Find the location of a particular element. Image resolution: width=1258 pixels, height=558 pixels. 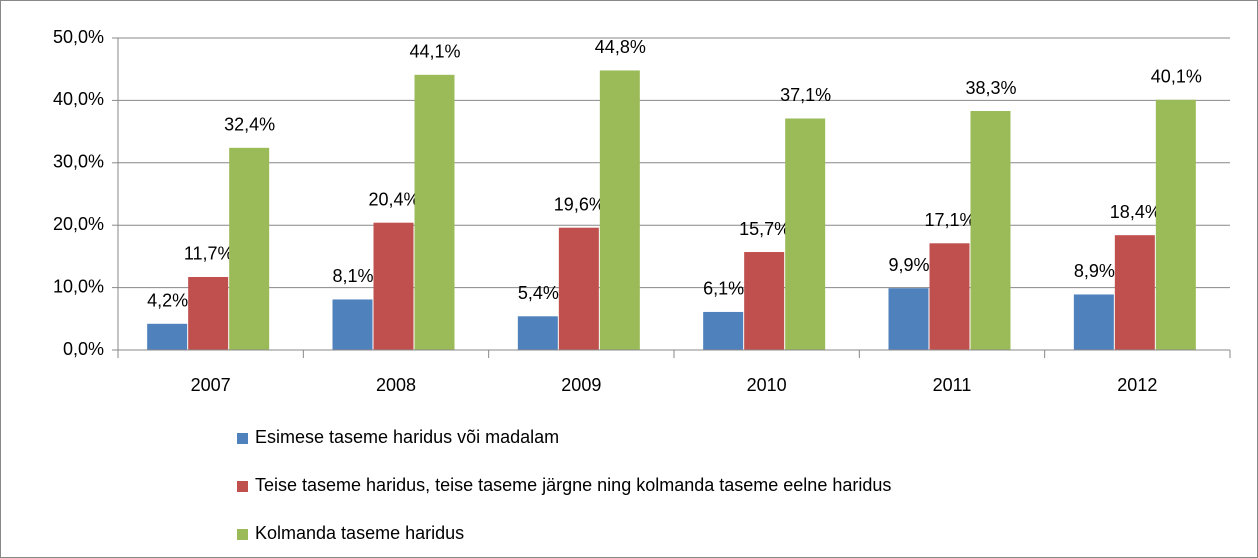

y-tick-label: 10,0% is located at coordinates (78, 286).